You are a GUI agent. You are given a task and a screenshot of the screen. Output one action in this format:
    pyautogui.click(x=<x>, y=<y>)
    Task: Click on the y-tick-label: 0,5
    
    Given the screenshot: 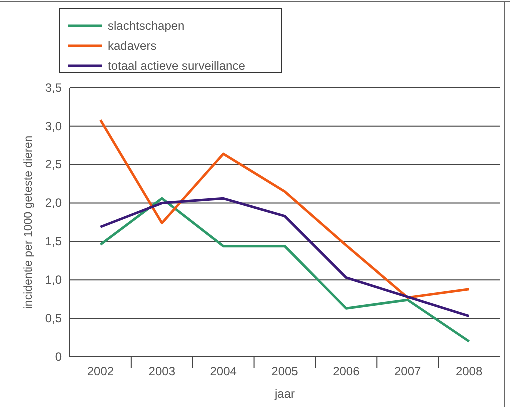 What is the action you would take?
    pyautogui.click(x=53, y=318)
    